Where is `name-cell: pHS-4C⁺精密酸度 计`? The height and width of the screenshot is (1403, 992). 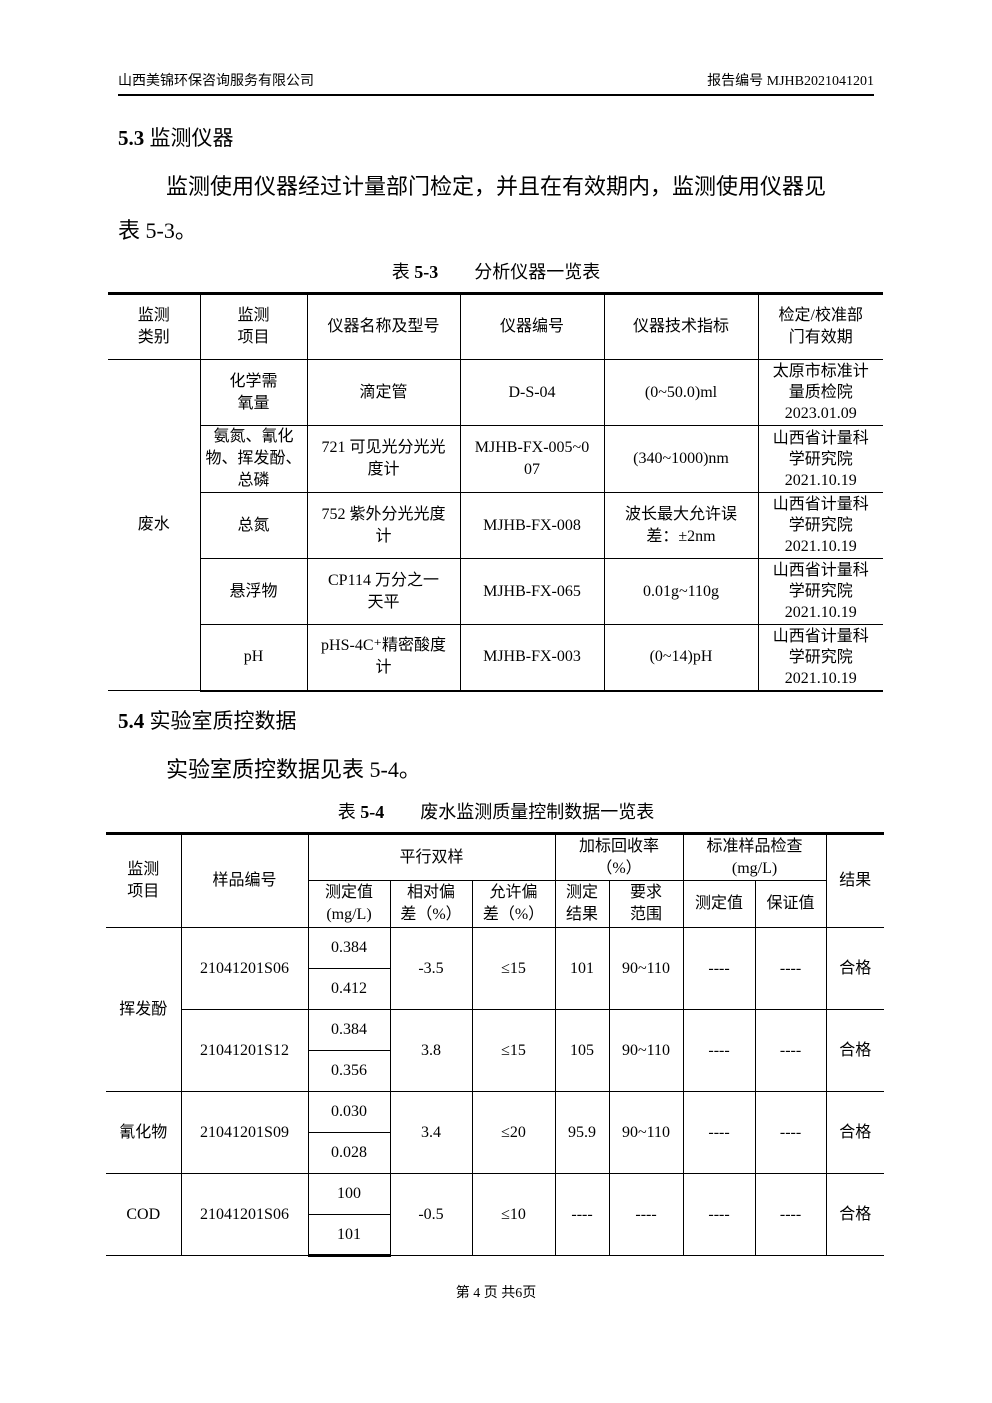 name-cell: pHS-4C⁺精密酸度 计 is located at coordinates (383, 658).